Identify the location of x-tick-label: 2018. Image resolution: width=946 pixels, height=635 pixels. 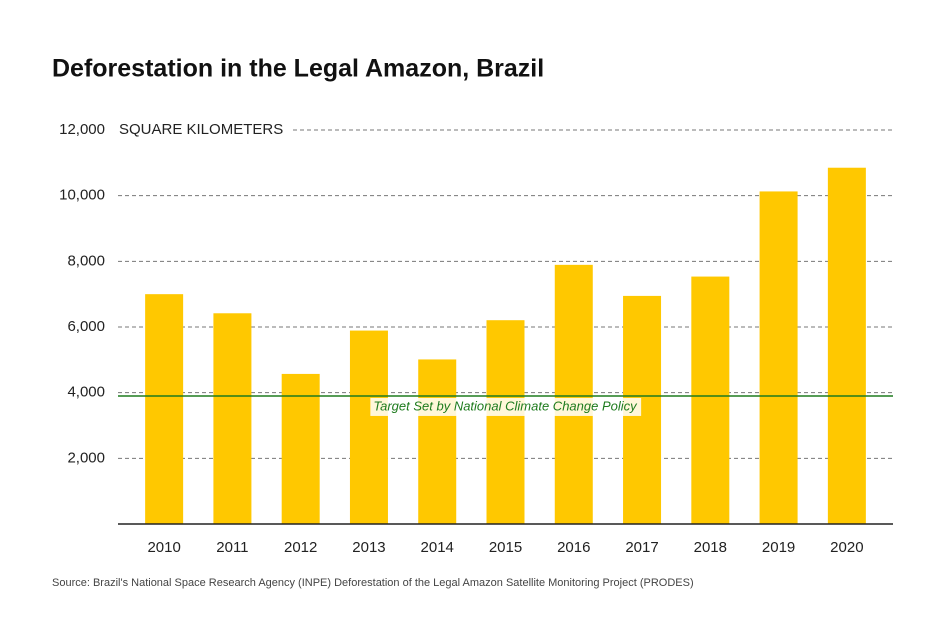
(710, 547).